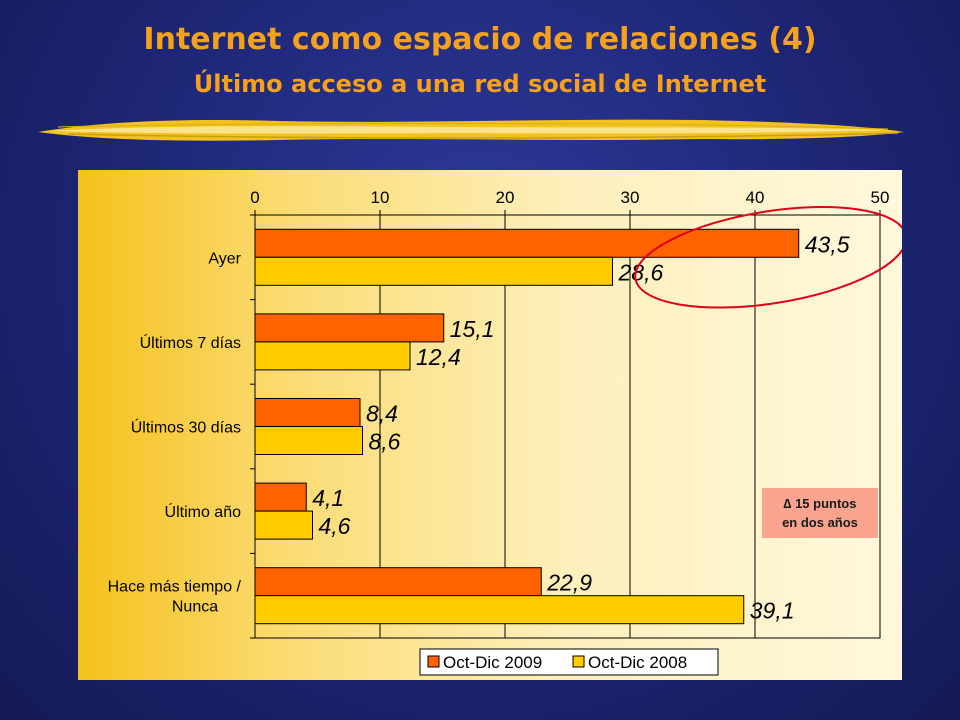  I want to click on change-note-line-1: ∆ 15 puntos, so click(820, 503).